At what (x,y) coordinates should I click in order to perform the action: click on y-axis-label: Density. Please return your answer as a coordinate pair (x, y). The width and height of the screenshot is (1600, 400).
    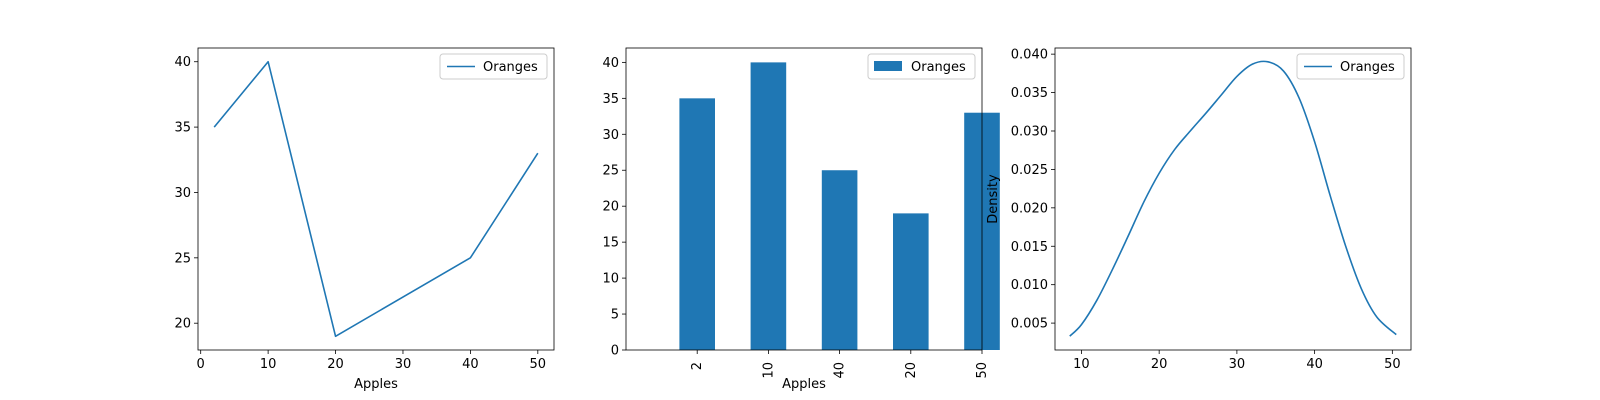
    Looking at the image, I should click on (993, 199).